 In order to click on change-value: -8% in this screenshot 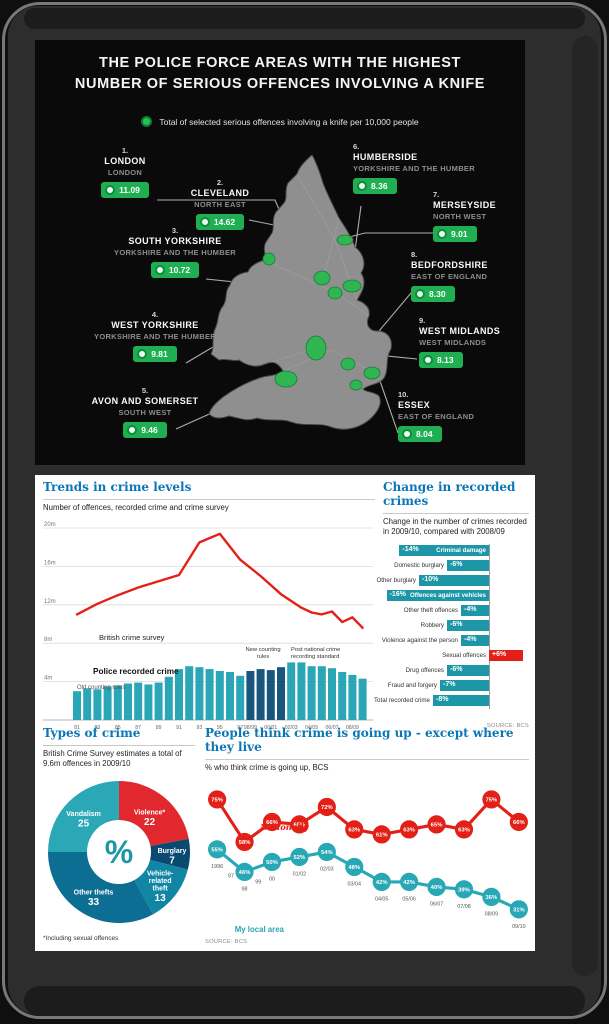, I will do `click(442, 700)`.